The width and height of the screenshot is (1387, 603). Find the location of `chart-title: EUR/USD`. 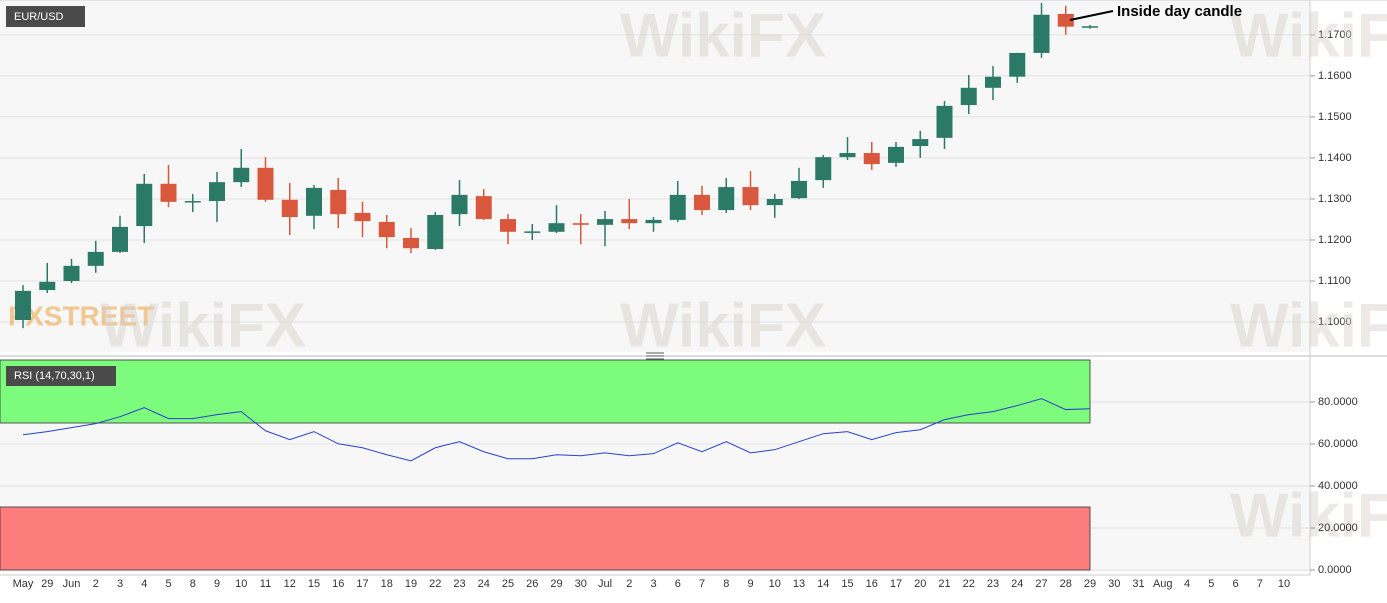

chart-title: EUR/USD is located at coordinates (39, 17).